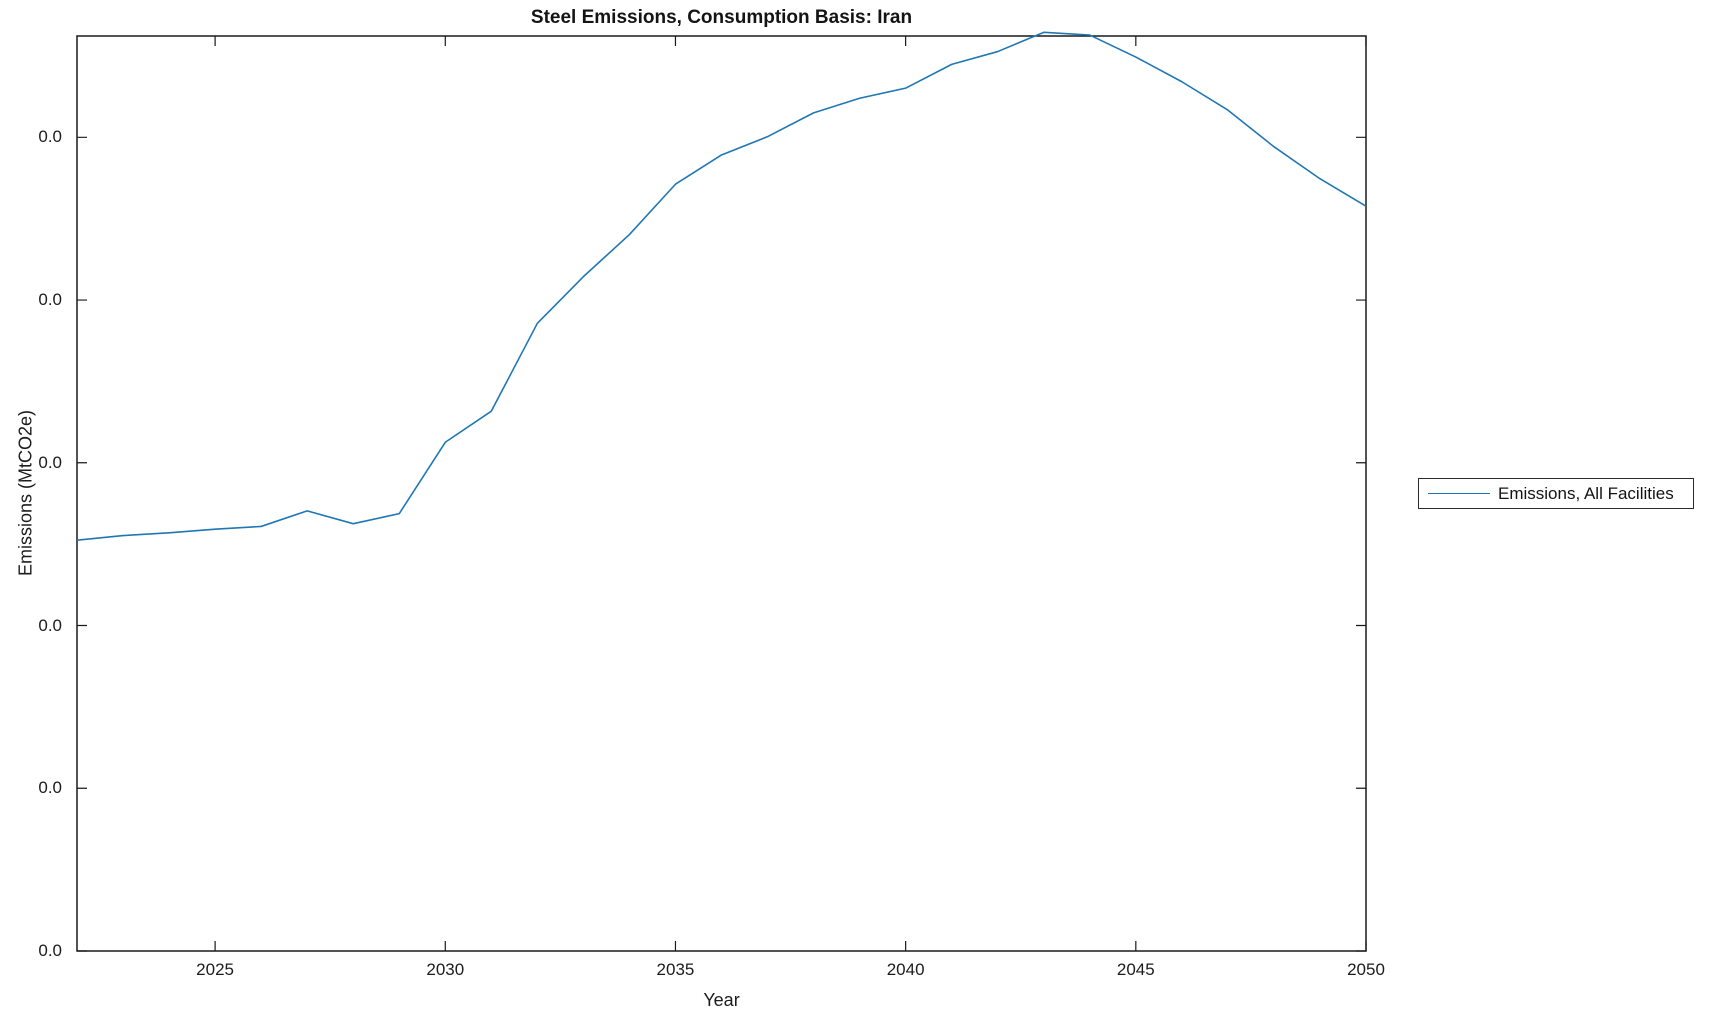 The width and height of the screenshot is (1709, 1021). What do you see at coordinates (1459, 493) in the screenshot?
I see `legend-line-sample` at bounding box center [1459, 493].